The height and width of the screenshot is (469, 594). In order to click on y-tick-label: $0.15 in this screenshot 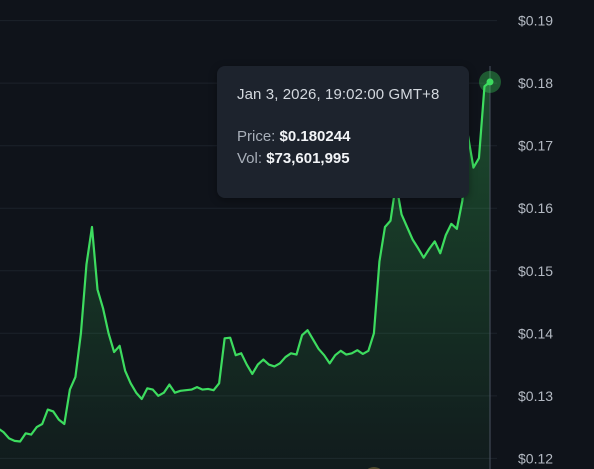, I will do `click(535, 271)`.